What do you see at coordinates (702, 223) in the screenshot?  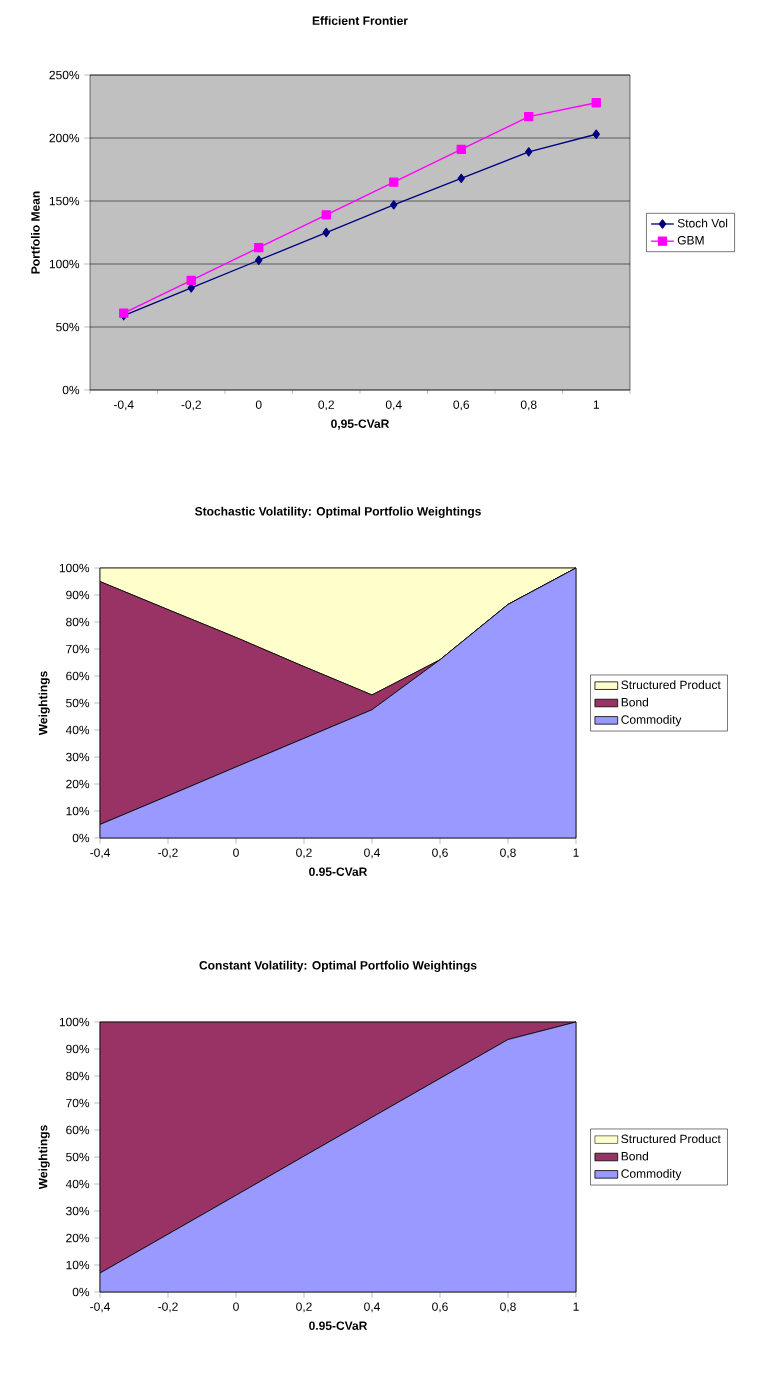 I see `legend-label: Stoch Vol` at bounding box center [702, 223].